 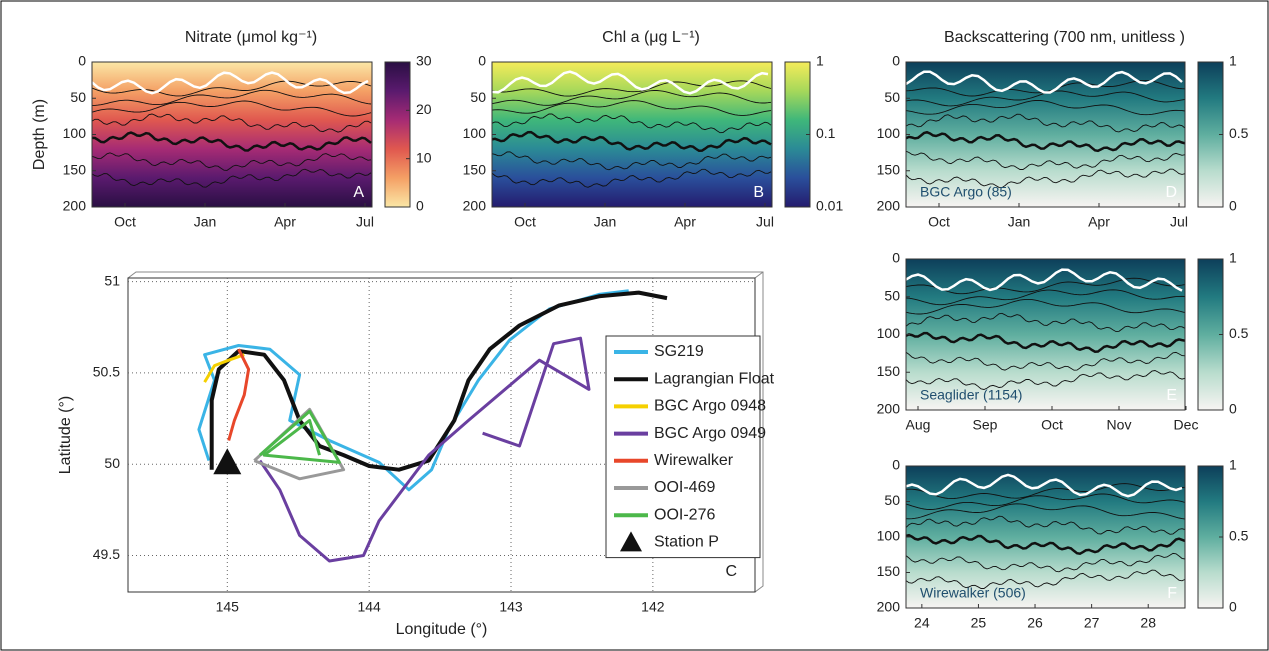 I want to click on legend-label: Lagrangian Float, so click(x=714, y=378).